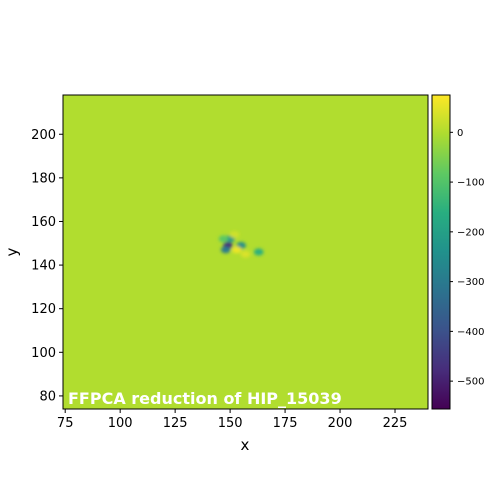 Image resolution: width=500 pixels, height=499 pixels. I want to click on colorbar-tick-label: −200, so click(470, 232).